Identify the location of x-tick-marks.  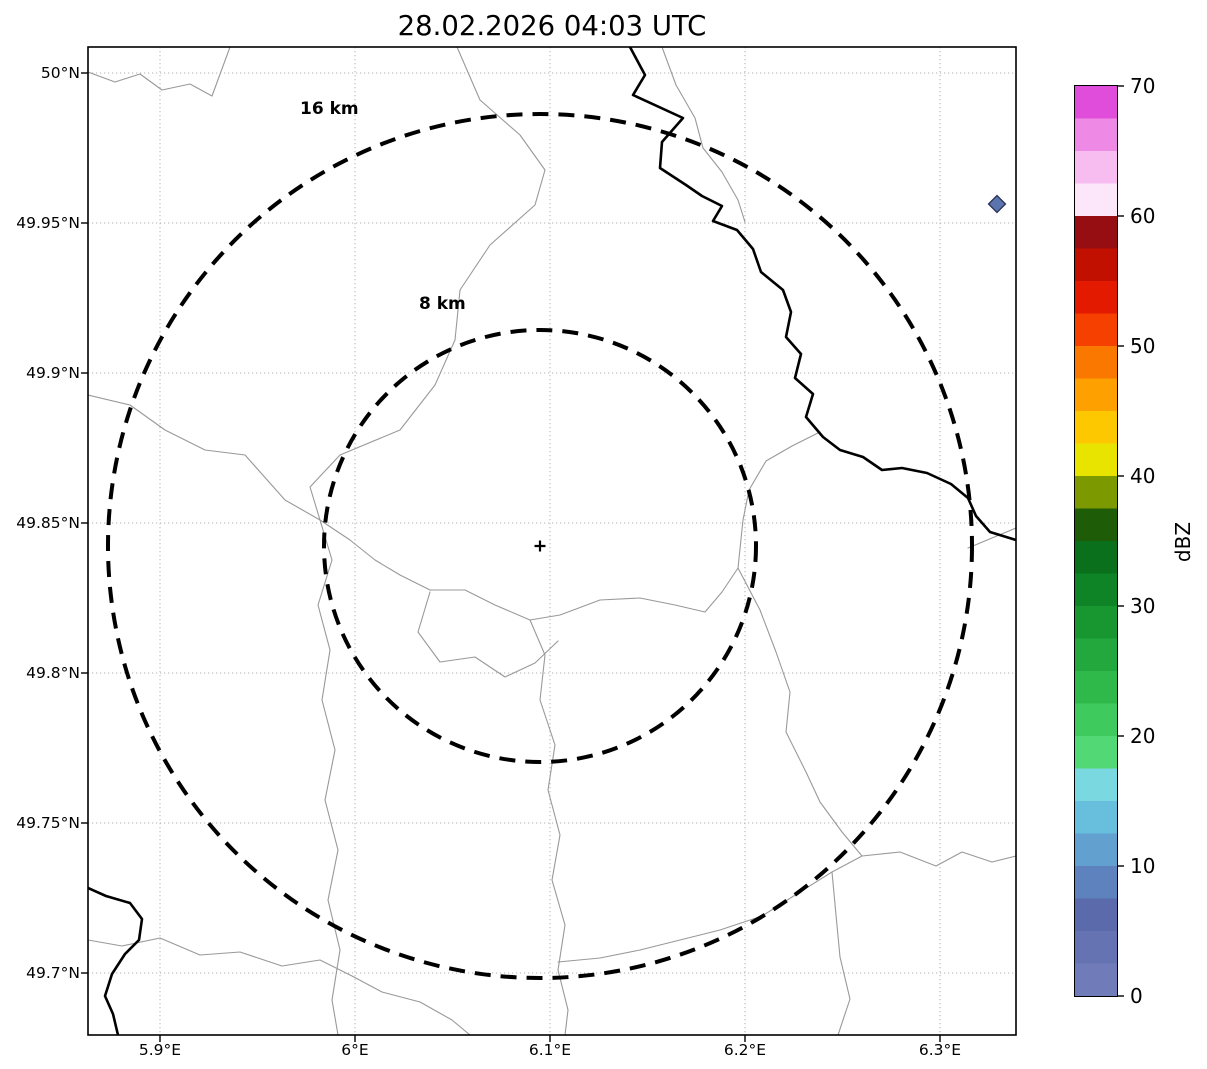
(550, 1038).